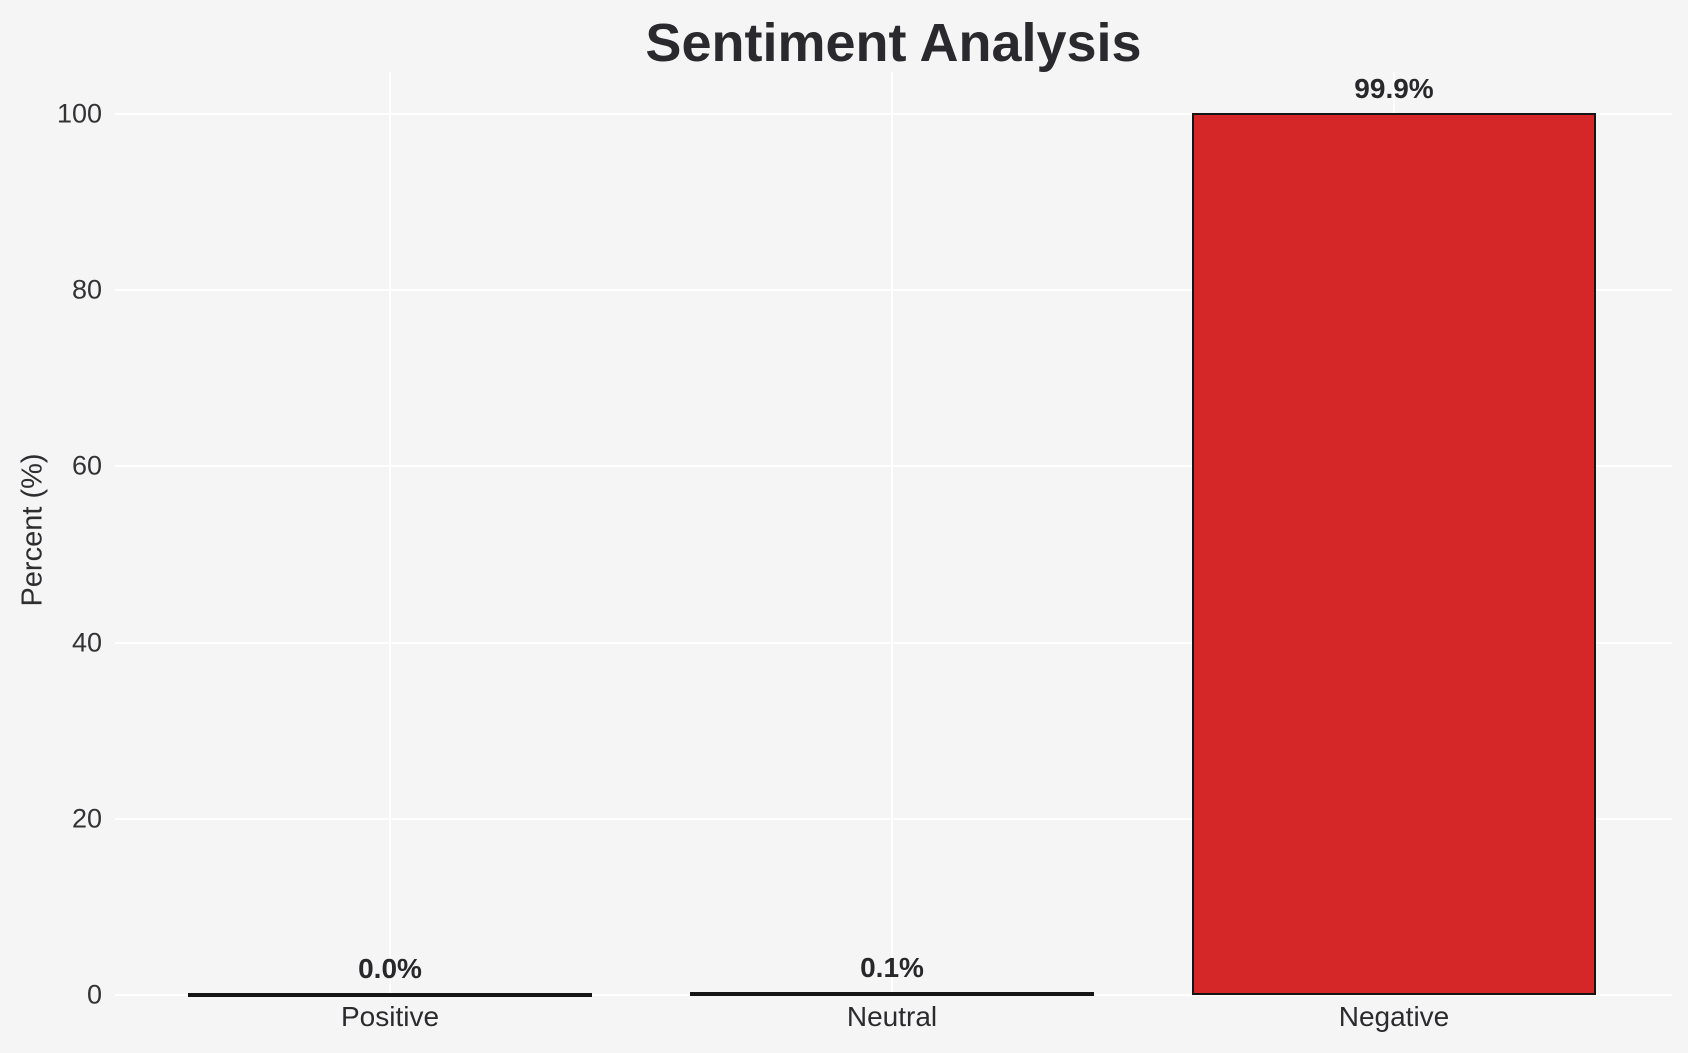 The width and height of the screenshot is (1688, 1053). Describe the element at coordinates (892, 1016) in the screenshot. I see `x-tick-label-neutral: Neutral` at that location.